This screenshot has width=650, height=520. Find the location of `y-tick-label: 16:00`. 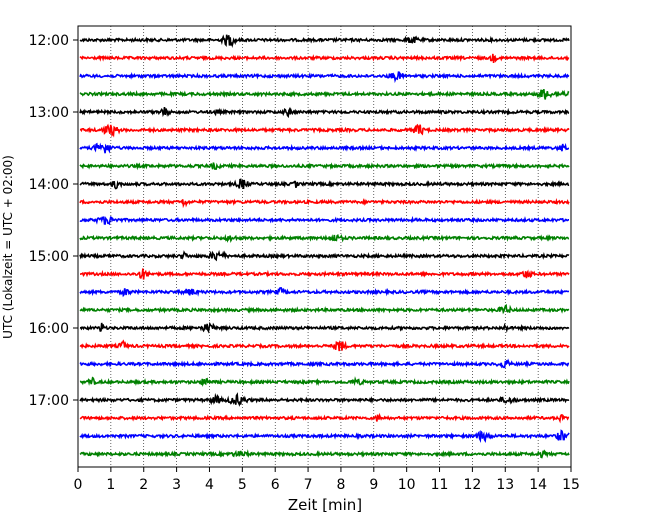

y-tick-label: 16:00 is located at coordinates (49, 329).